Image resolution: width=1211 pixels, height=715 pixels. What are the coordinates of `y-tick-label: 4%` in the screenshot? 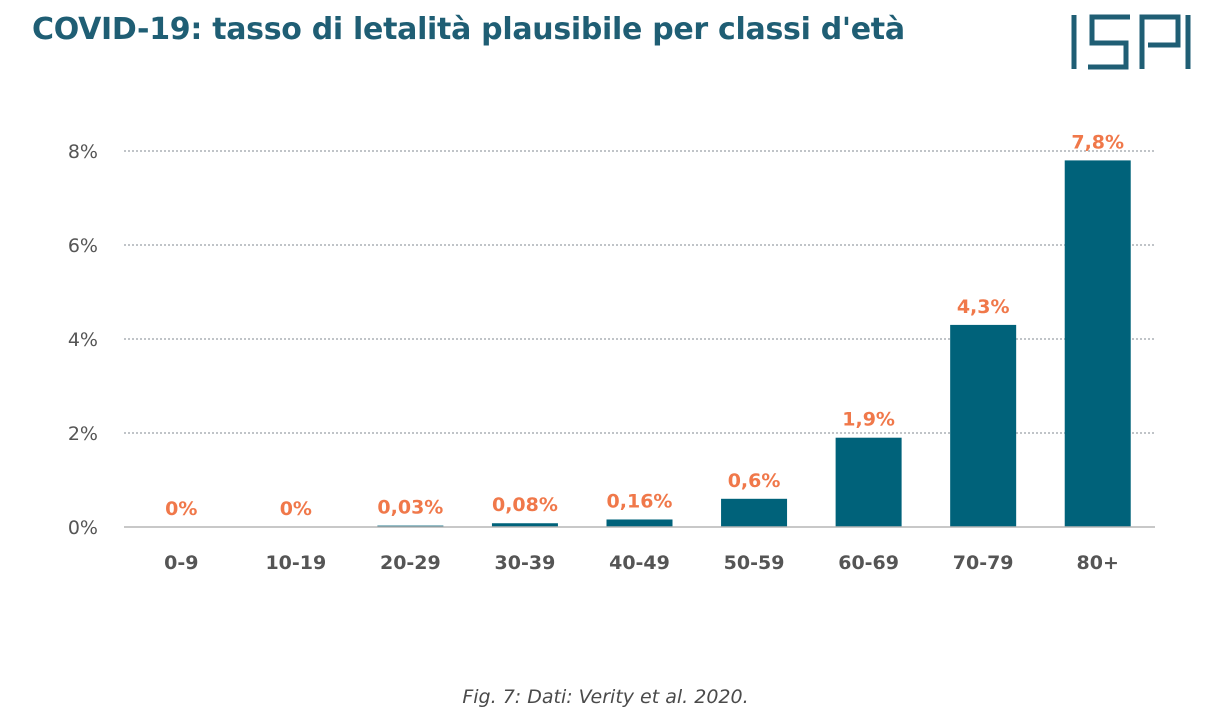 It's located at (83, 340).